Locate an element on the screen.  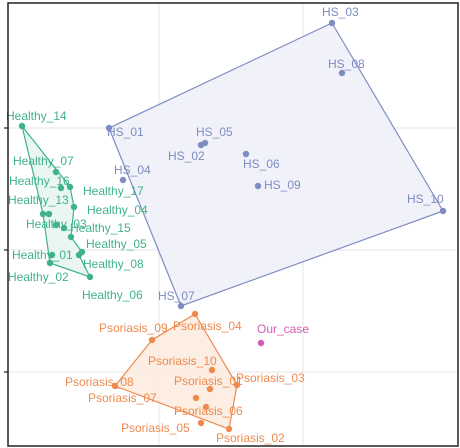
hs-06-point is located at coordinates (246, 154).